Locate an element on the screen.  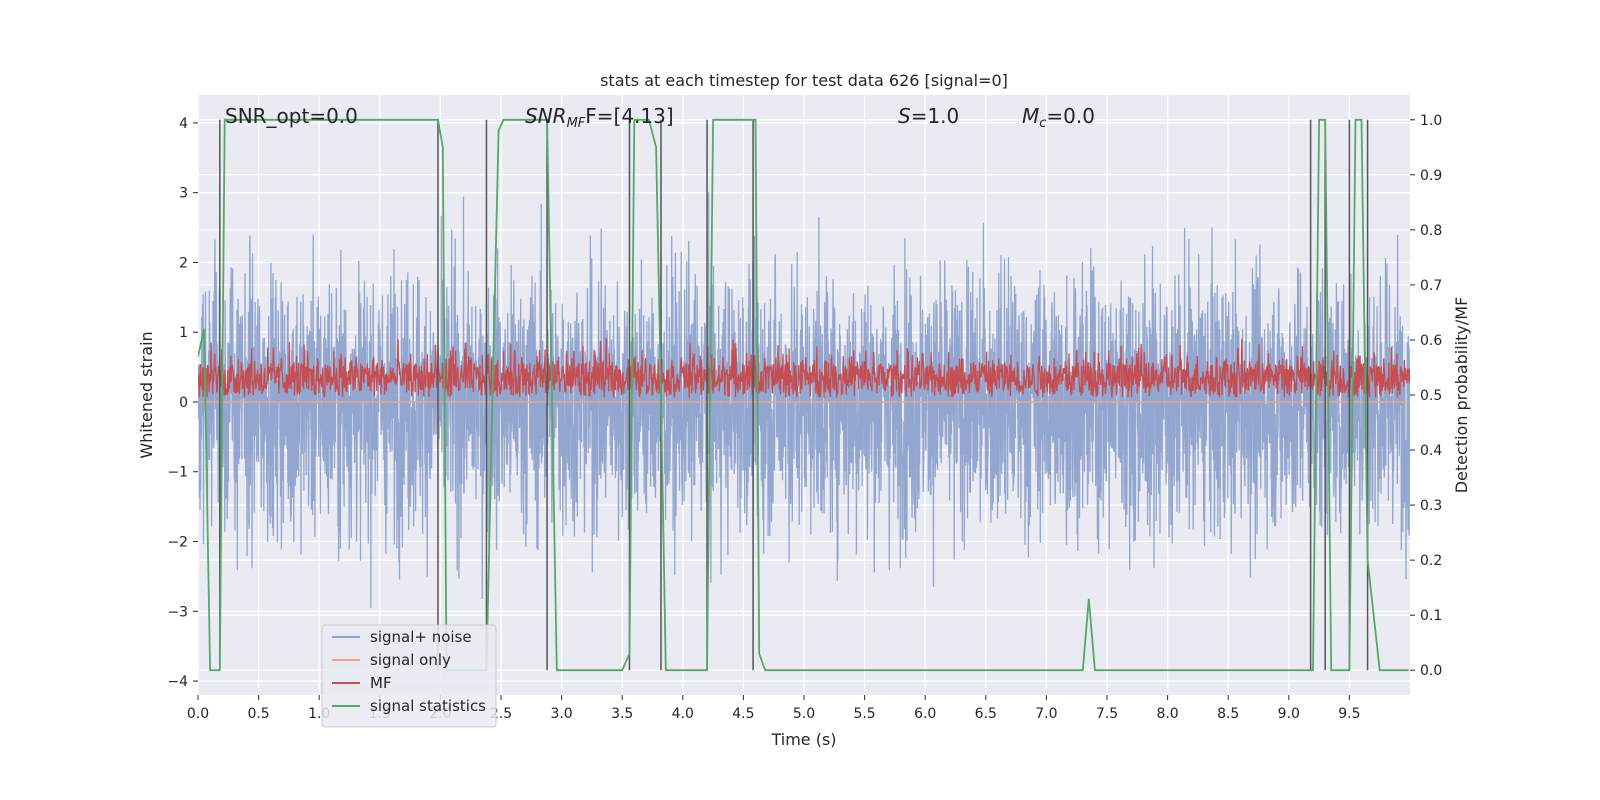
y-tick-label-left: −3 is located at coordinates (177, 612).